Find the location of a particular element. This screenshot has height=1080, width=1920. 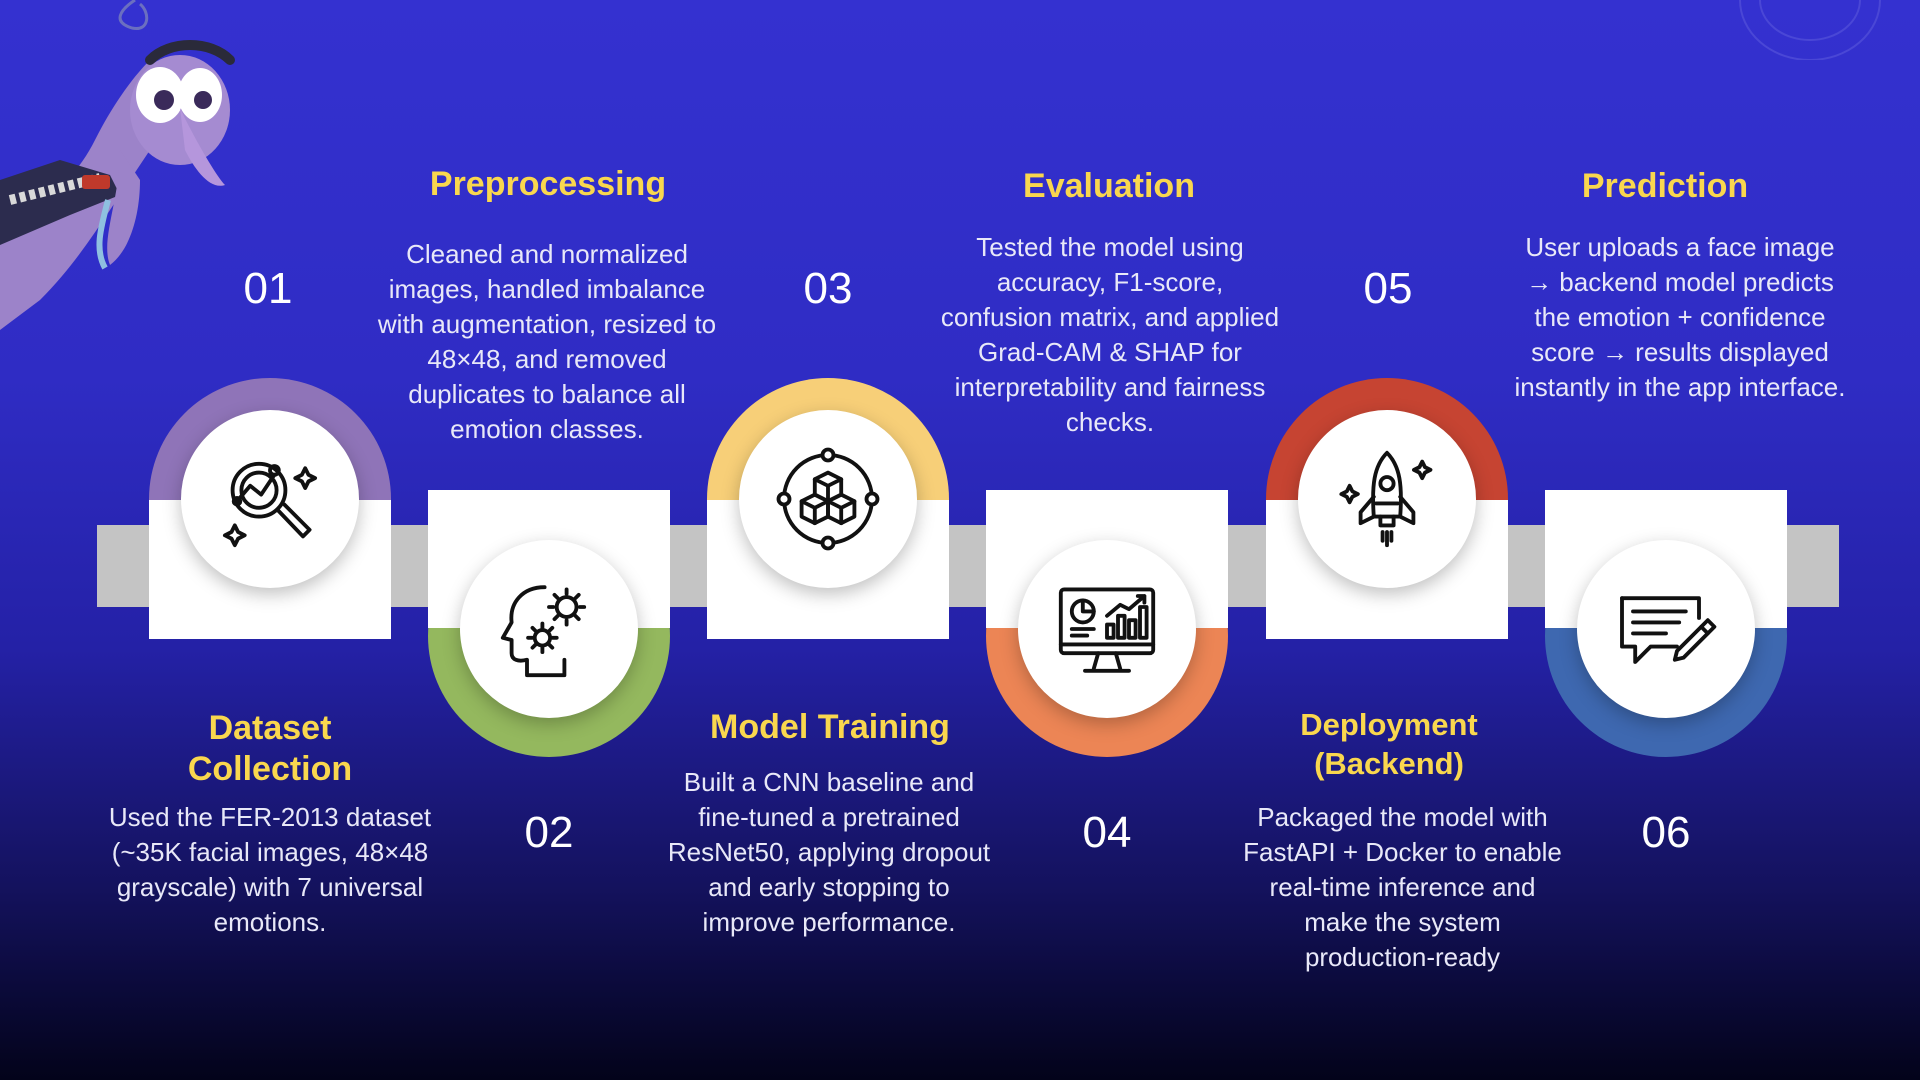

step-5-icon-circle is located at coordinates (1387, 499).